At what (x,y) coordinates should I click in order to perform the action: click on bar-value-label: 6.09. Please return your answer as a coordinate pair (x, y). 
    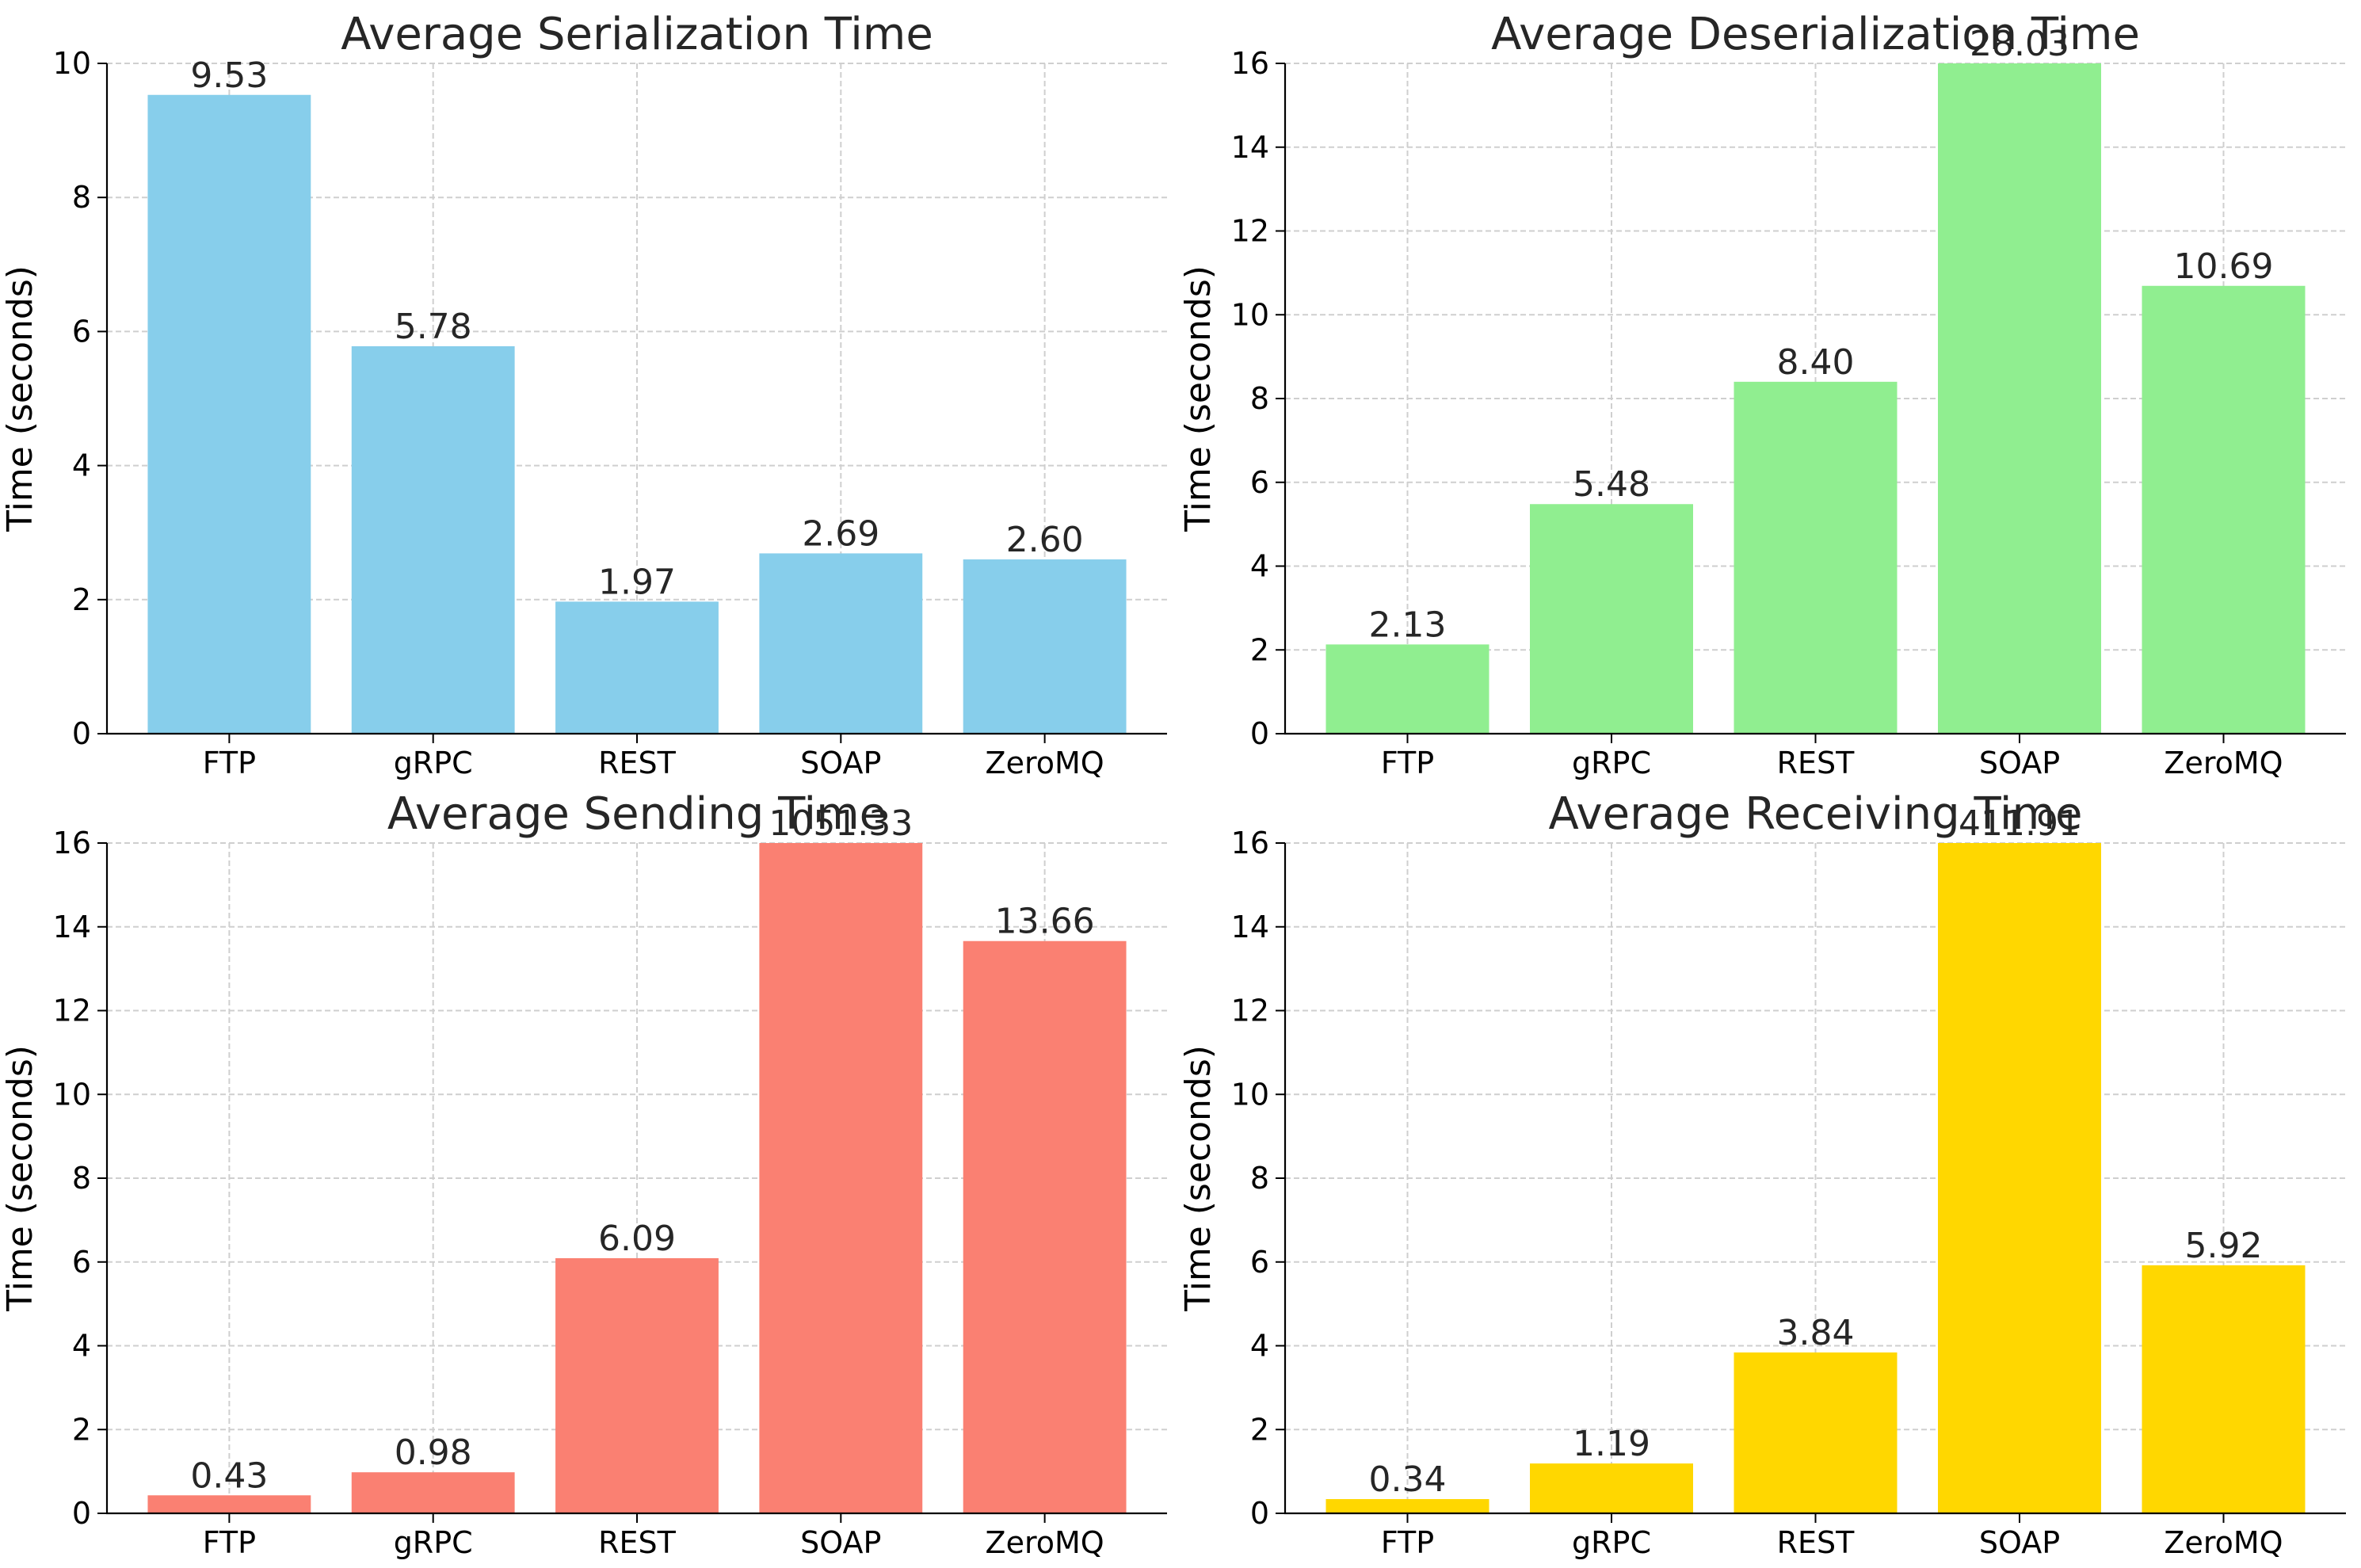
    Looking at the image, I should click on (637, 1239).